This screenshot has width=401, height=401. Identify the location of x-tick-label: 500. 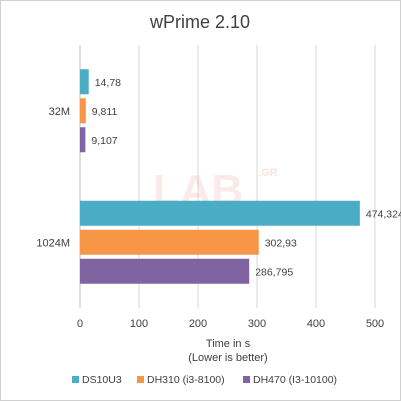
(375, 324).